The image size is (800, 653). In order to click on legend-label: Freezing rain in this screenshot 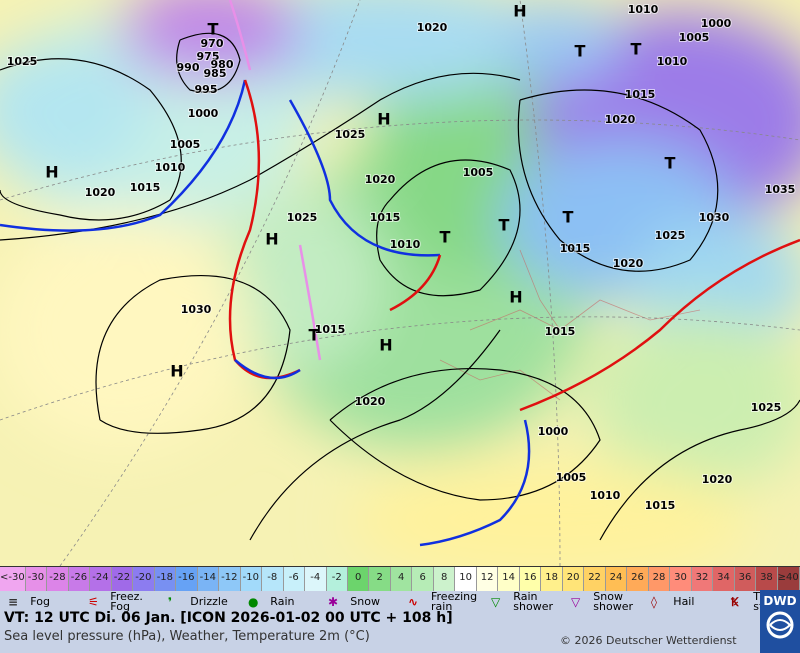, I will do `click(454, 601)`.